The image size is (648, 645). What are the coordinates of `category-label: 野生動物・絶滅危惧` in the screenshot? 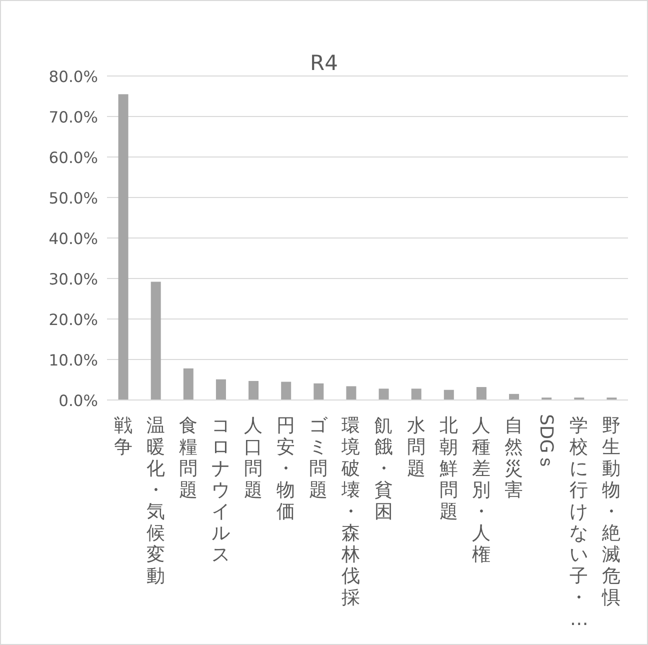 It's located at (612, 512).